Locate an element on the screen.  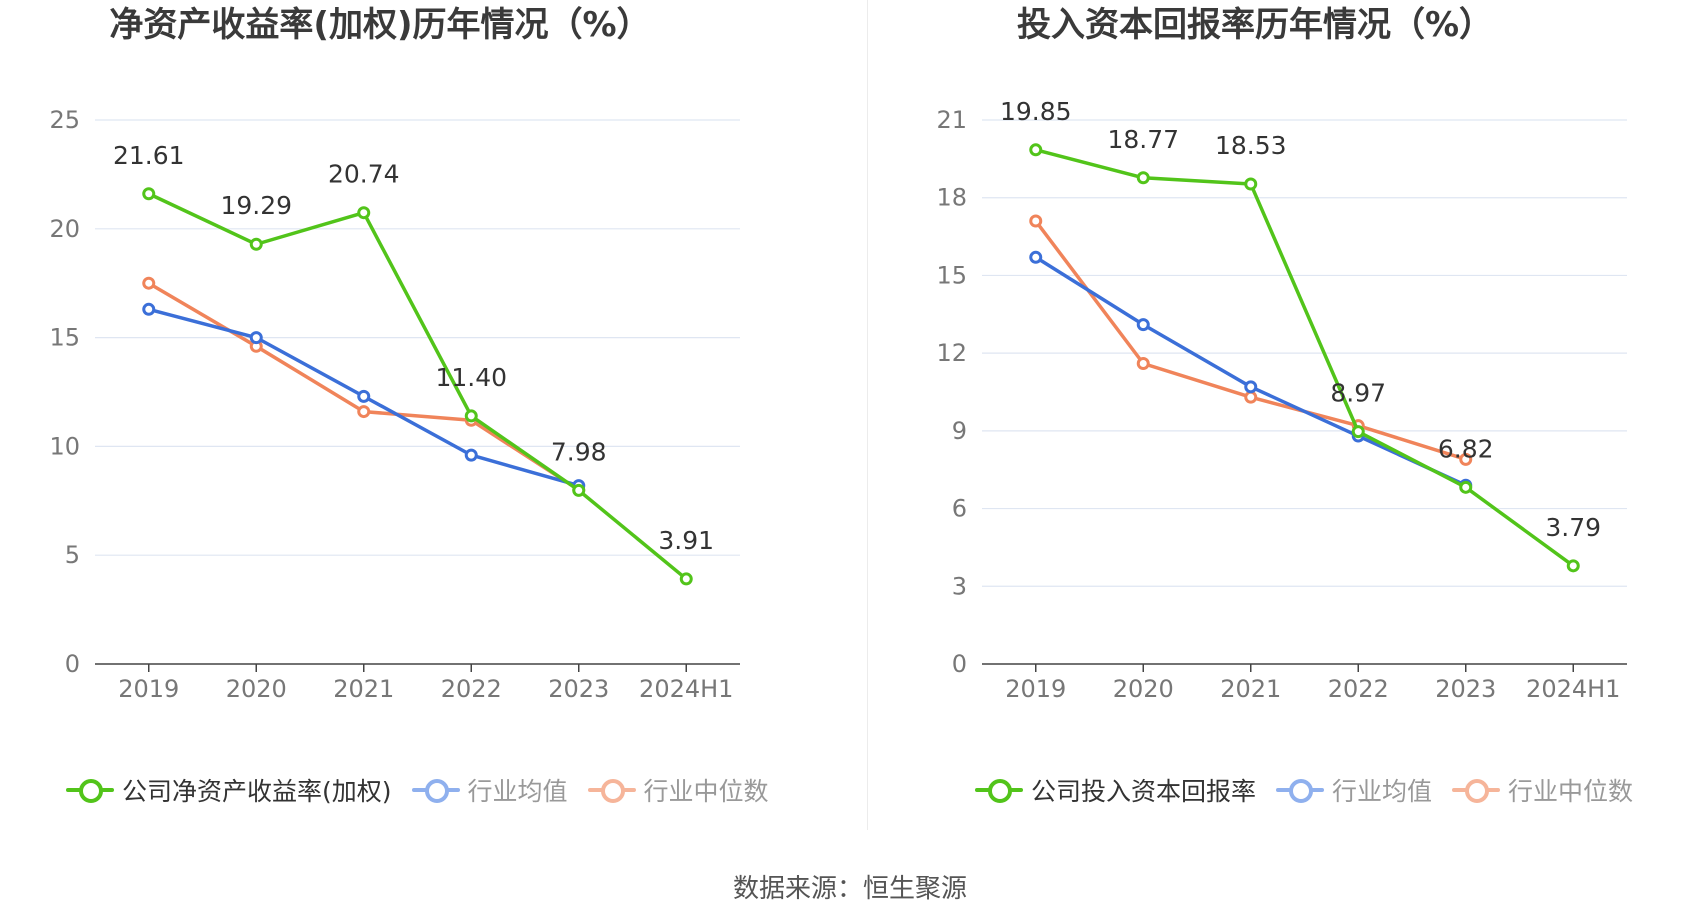
y-tick-label: 18 is located at coordinates (951, 198).